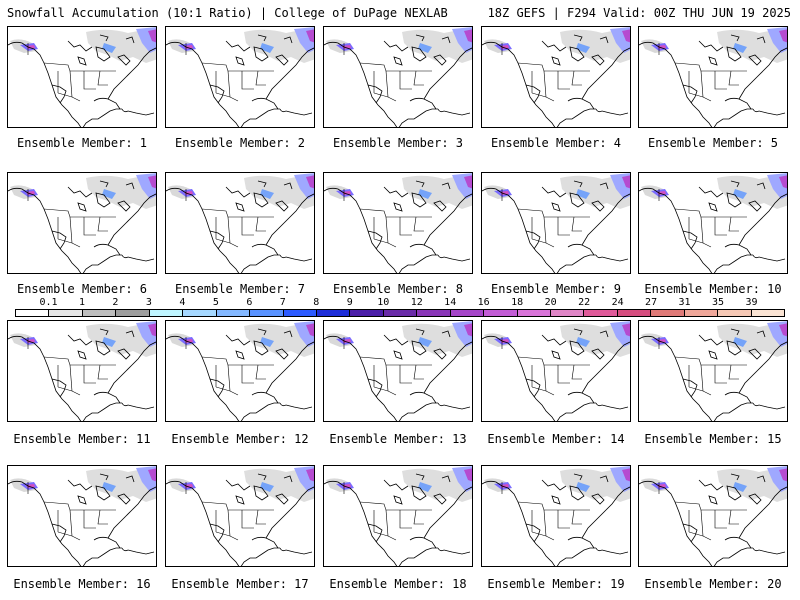  I want to click on colorbar-tick-label: 10, so click(383, 302).